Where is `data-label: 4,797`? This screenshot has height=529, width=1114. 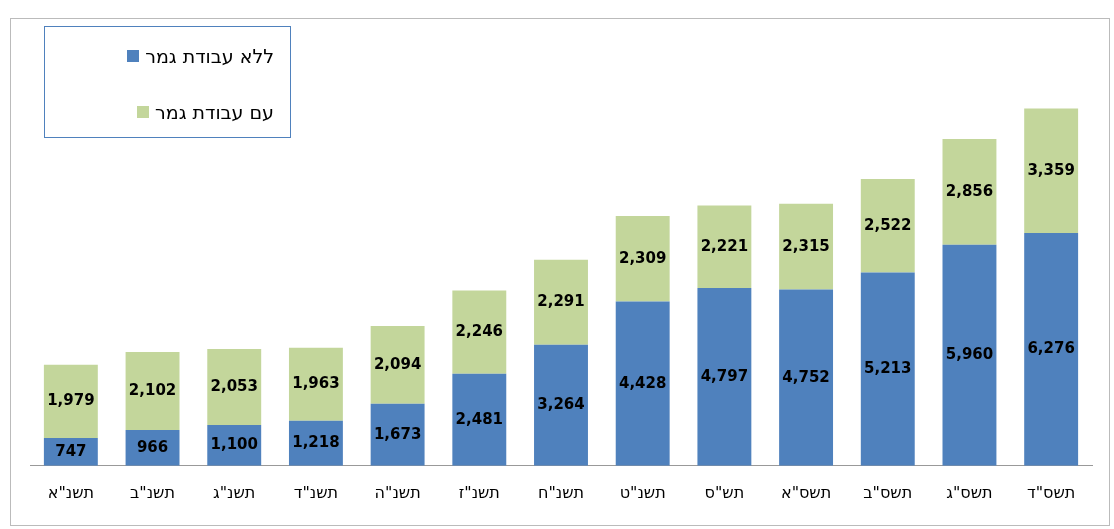
data-label: 4,797 is located at coordinates (724, 375).